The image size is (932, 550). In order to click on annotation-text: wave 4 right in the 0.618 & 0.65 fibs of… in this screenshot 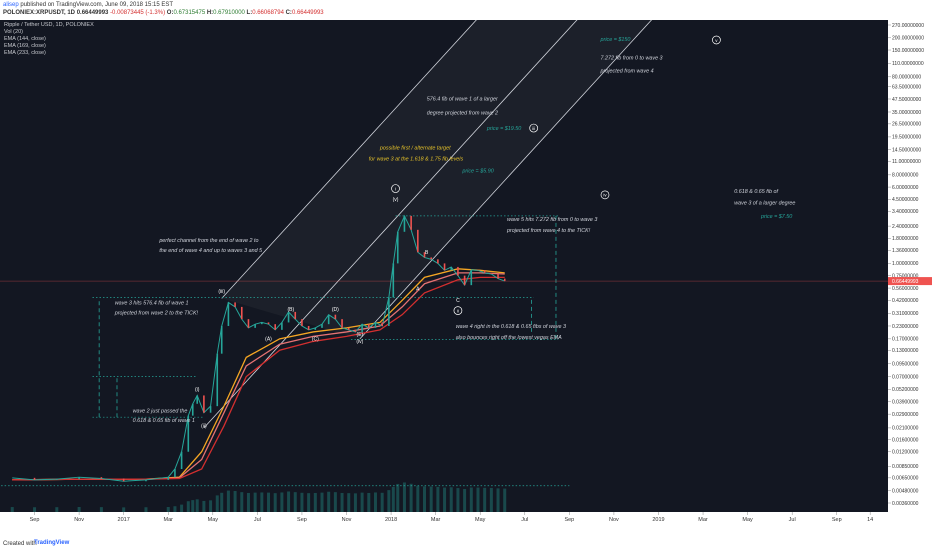, I will do `click(511, 327)`.